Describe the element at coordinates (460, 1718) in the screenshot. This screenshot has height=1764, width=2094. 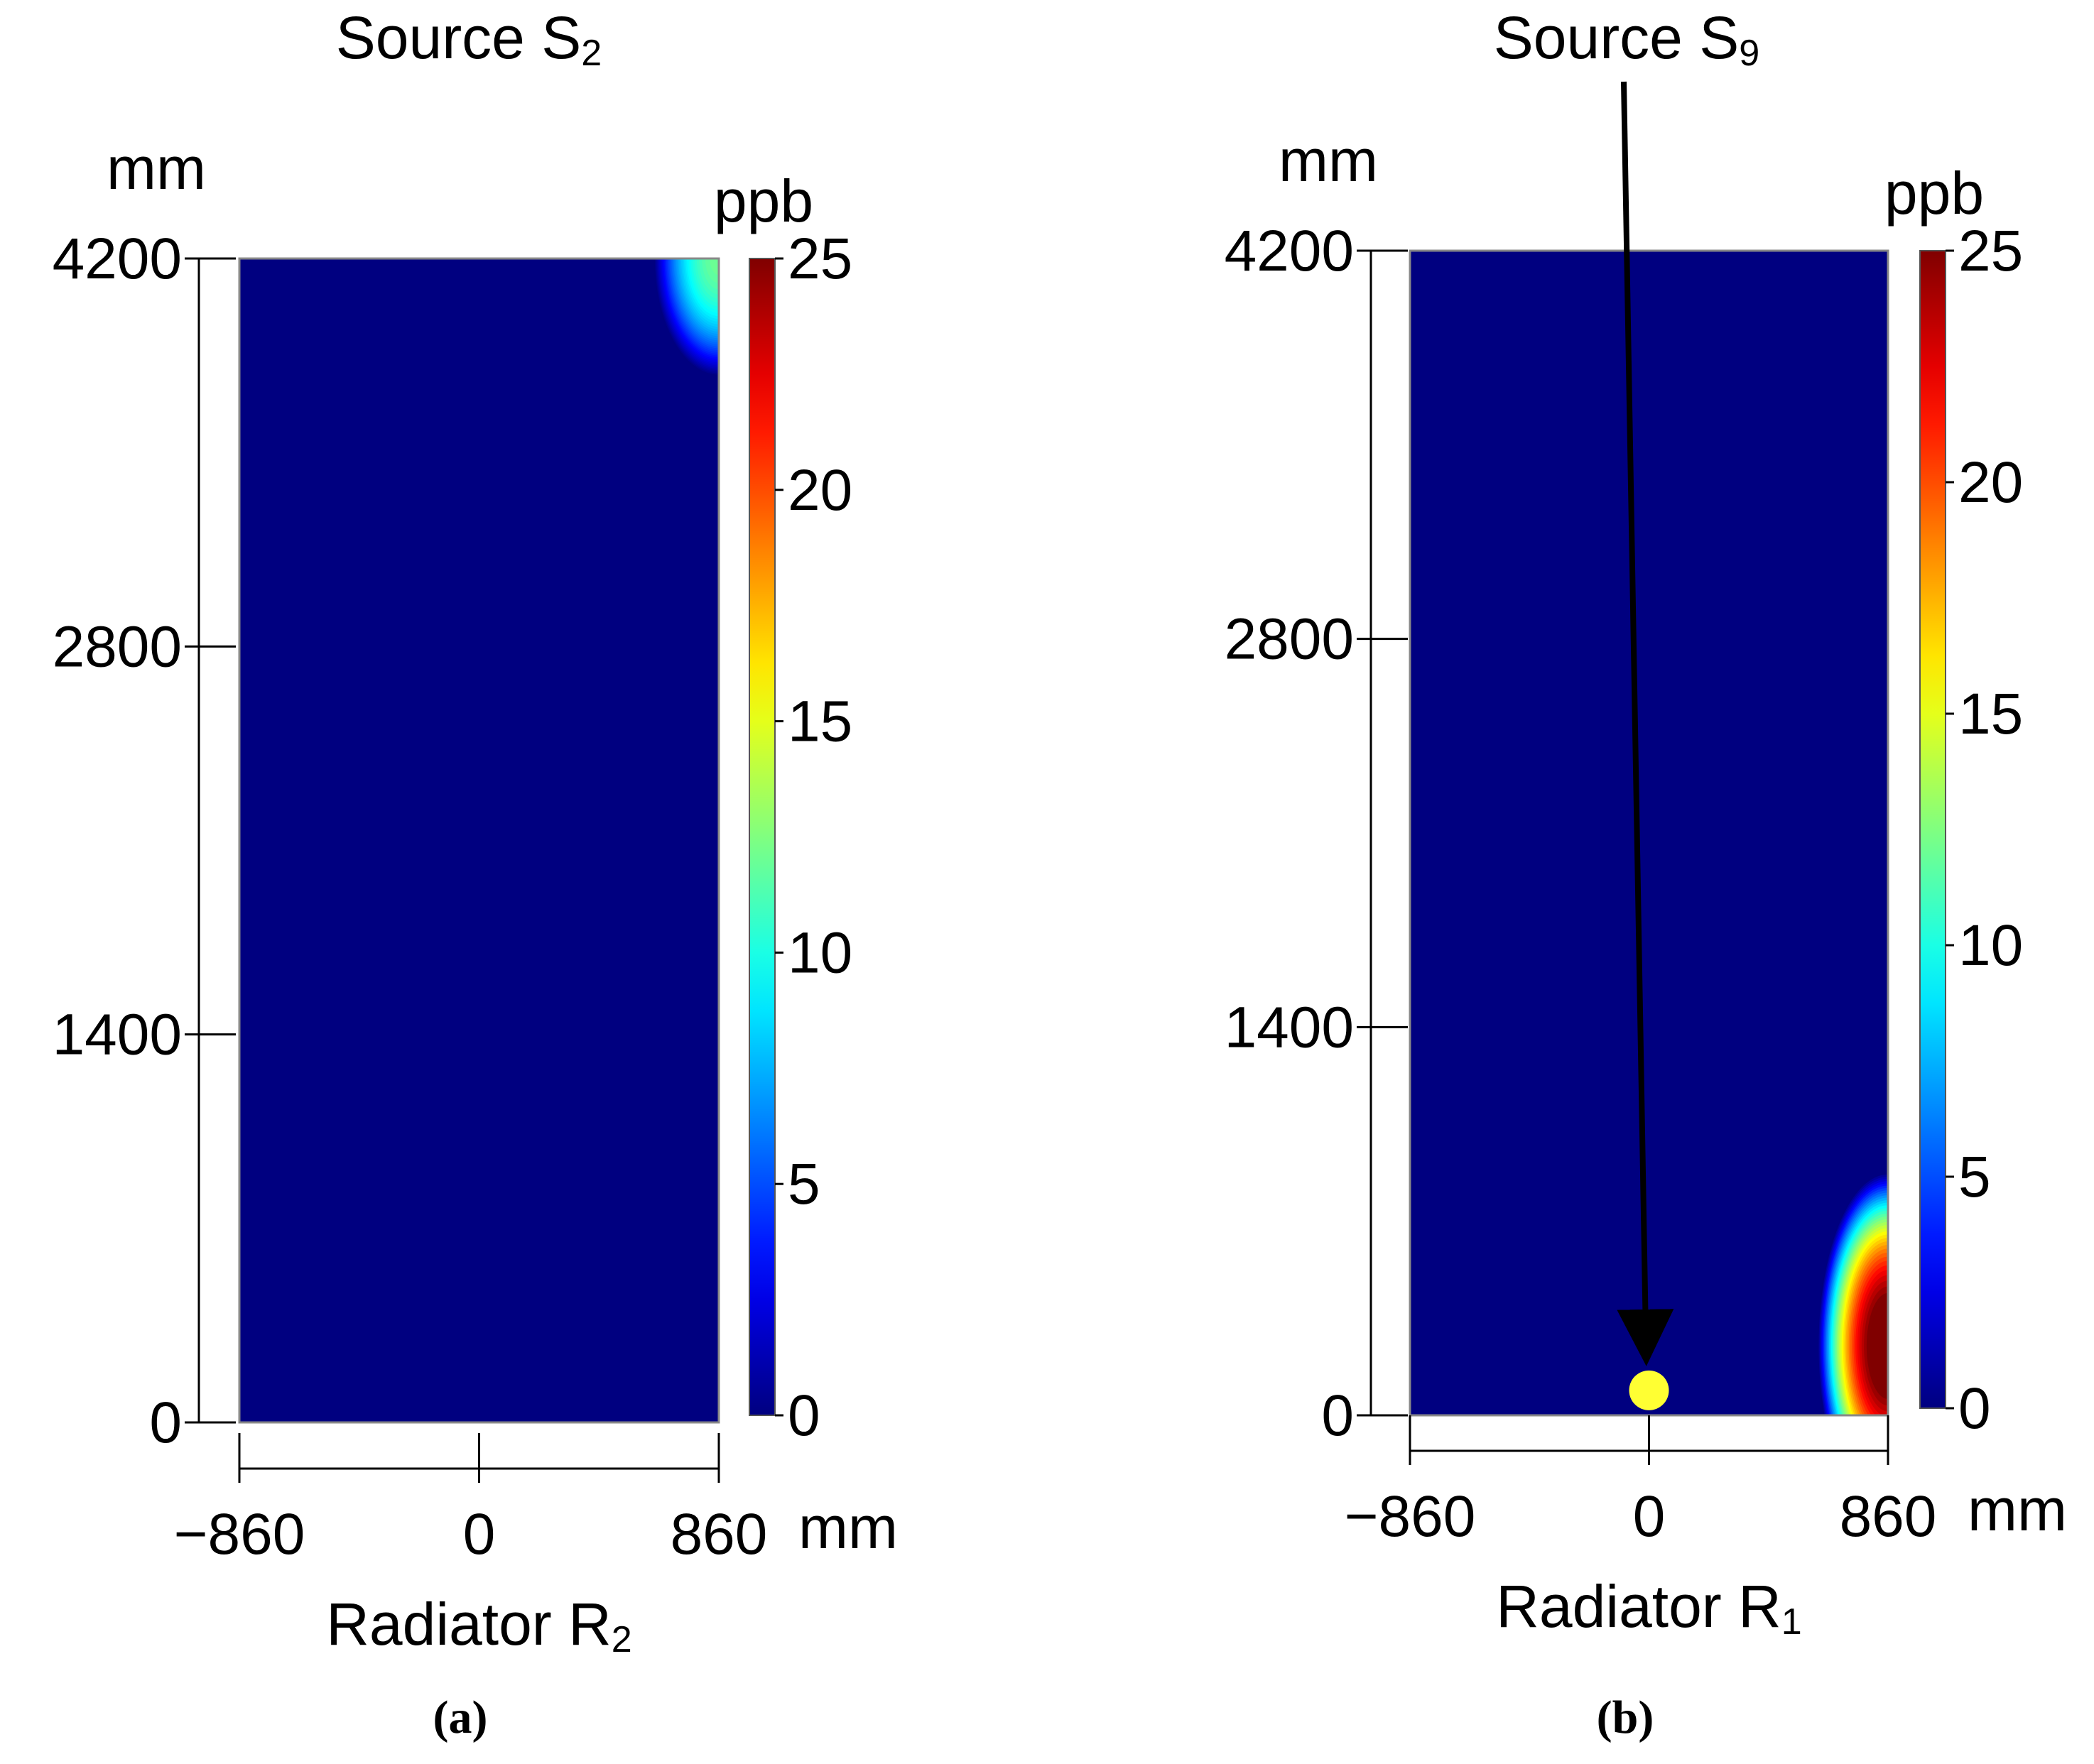
I see `panel-caption: (a)` at that location.